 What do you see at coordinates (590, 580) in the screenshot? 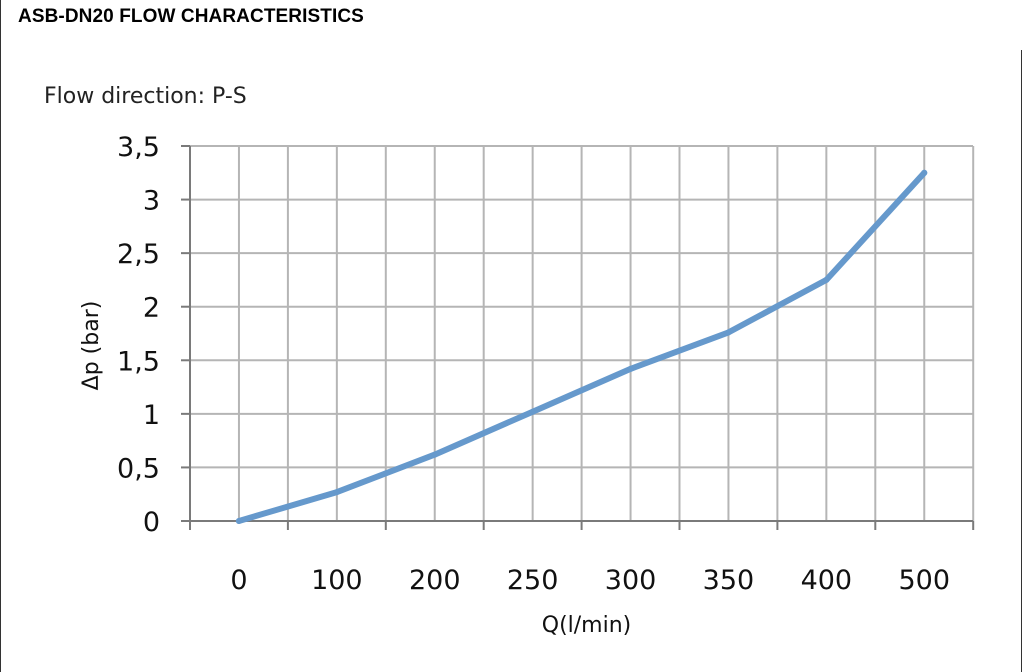
I see `x-tick-labels: 0 100 200 250 300 350 400 500` at bounding box center [590, 580].